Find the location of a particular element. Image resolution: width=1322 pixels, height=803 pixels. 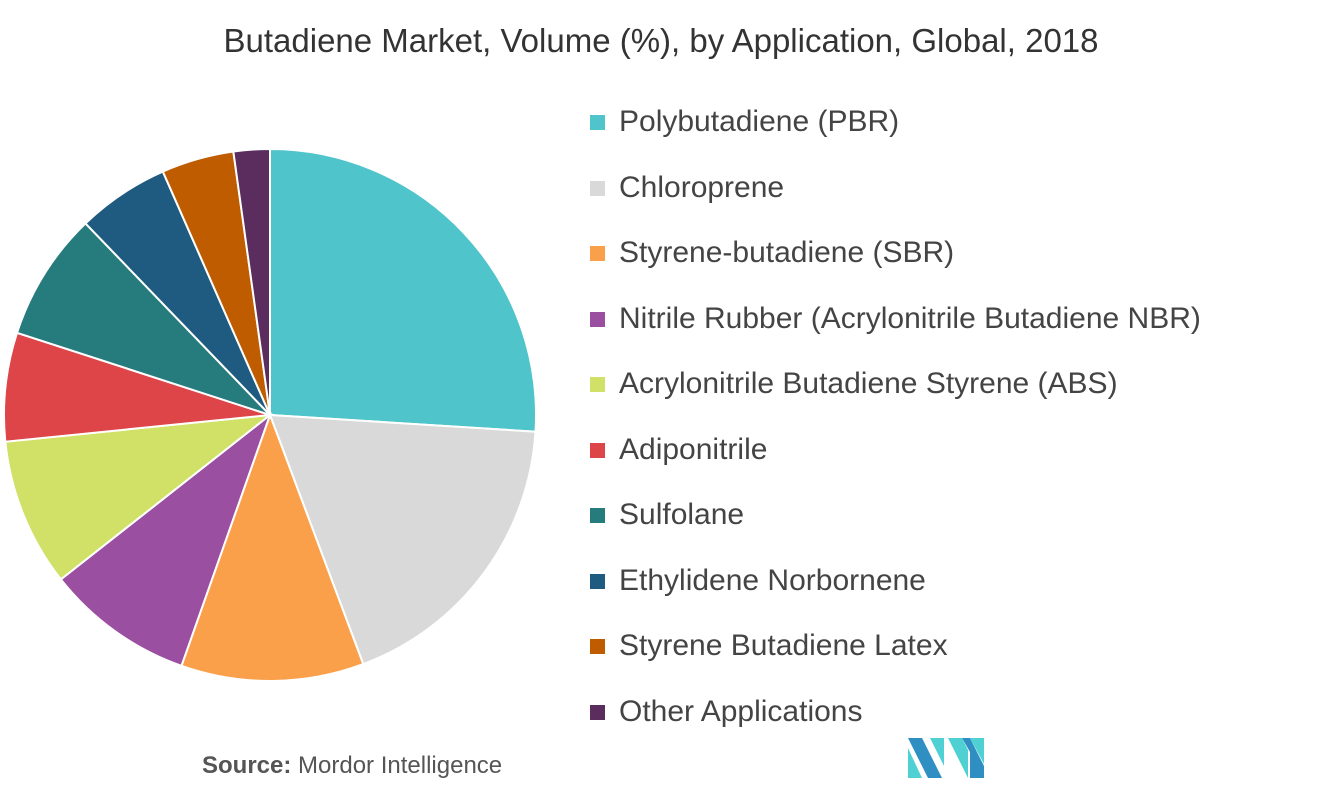

legend-item: Other Applications is located at coordinates (895, 725).